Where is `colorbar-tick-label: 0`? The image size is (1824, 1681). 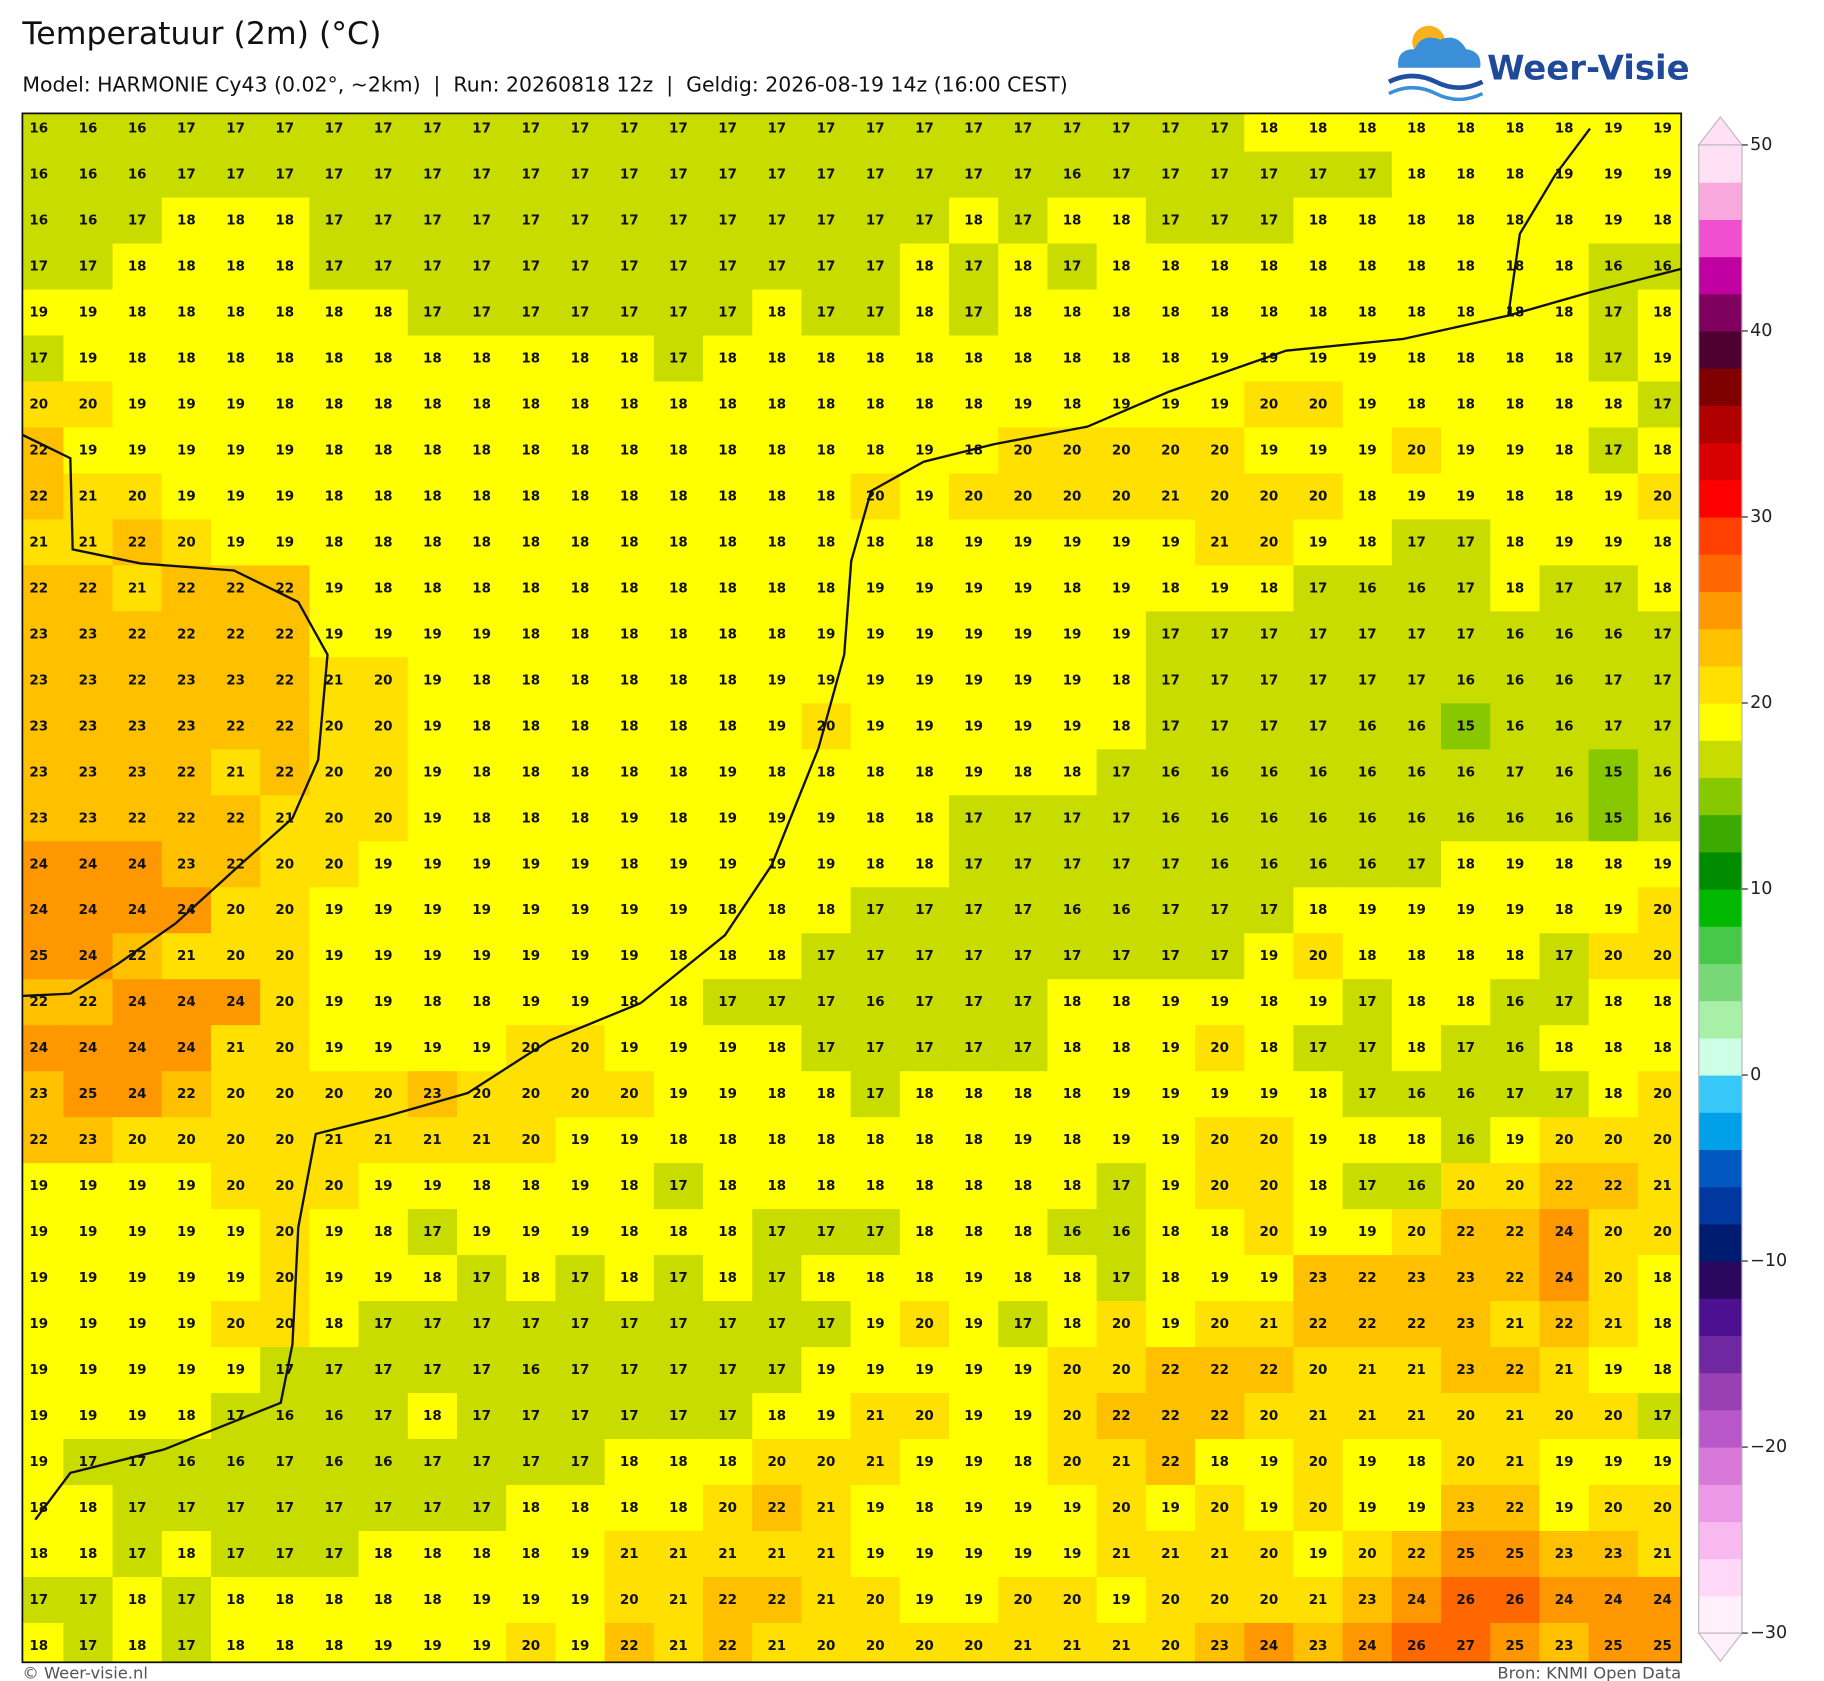 colorbar-tick-label: 0 is located at coordinates (1755, 1075).